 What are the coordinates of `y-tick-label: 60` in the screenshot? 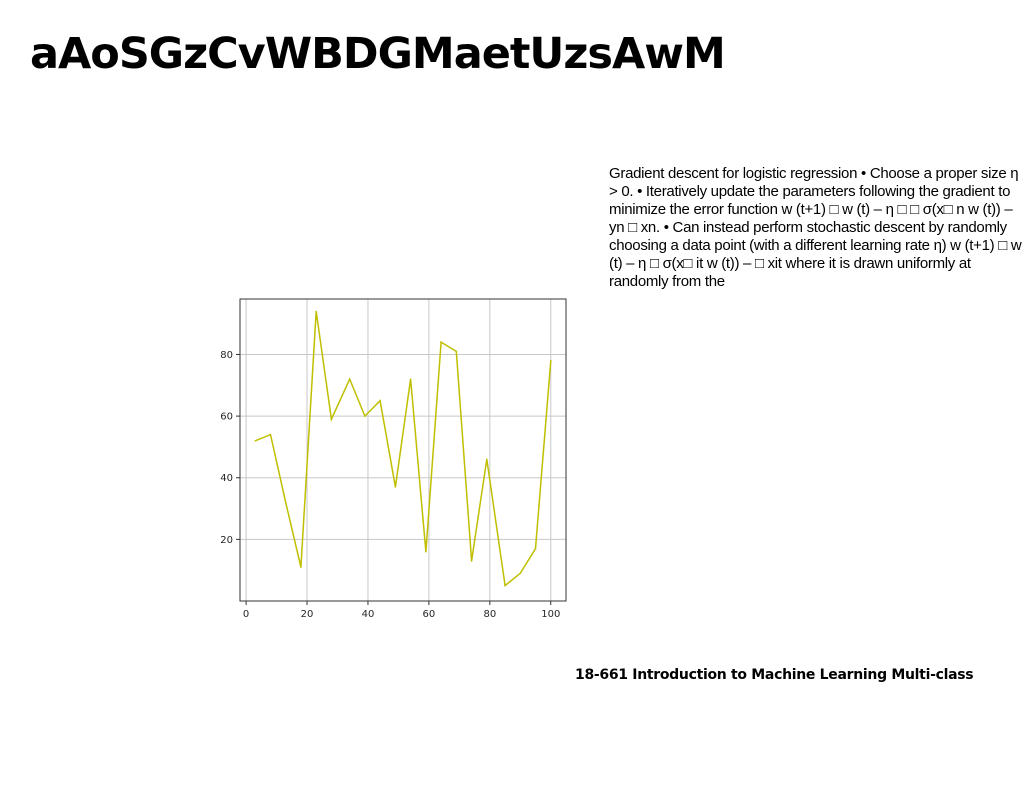 It's located at (226, 417).